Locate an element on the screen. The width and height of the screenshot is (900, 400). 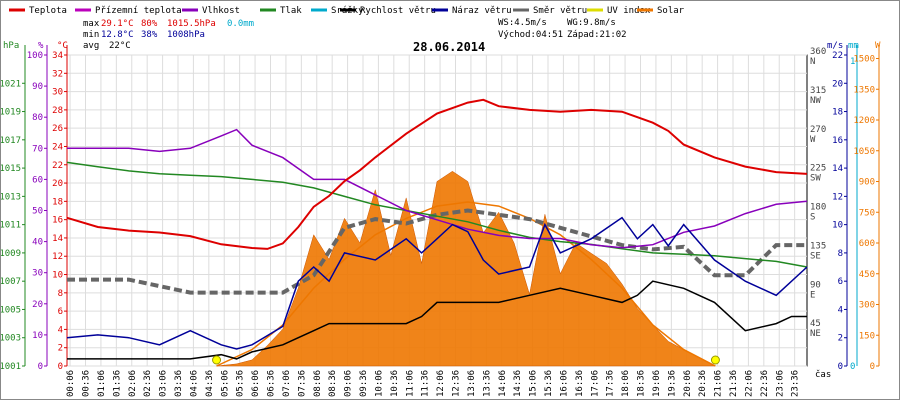
legend-label-0: Teplota is located at coordinates (48, 11).